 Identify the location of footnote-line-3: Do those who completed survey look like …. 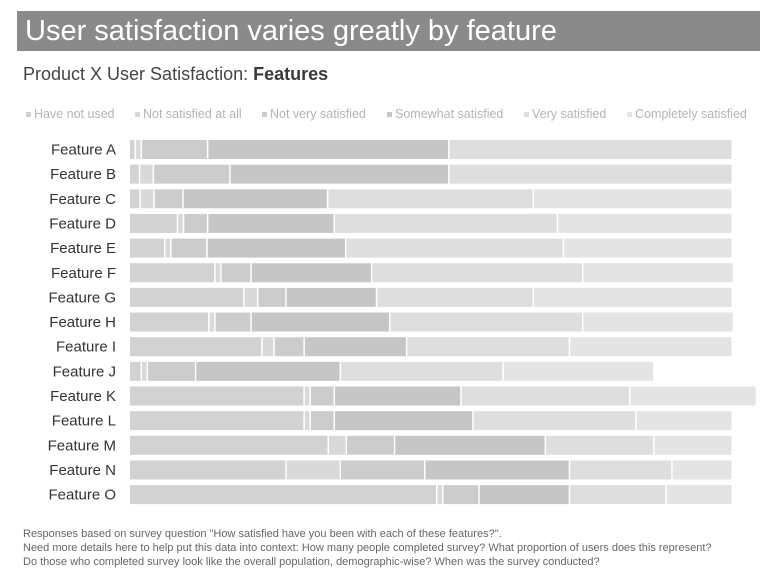
(311, 562).